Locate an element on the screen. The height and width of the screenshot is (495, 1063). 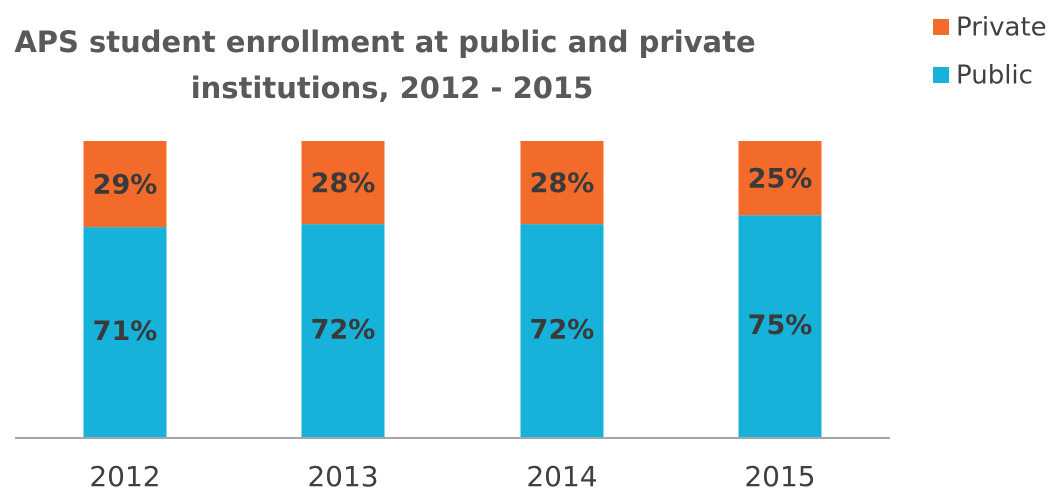
x-tick-label: 2013 is located at coordinates (342, 476).